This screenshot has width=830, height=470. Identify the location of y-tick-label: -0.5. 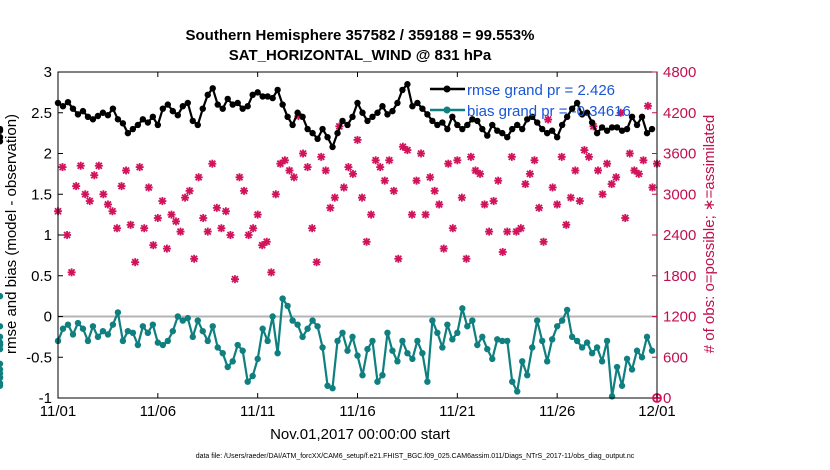
(39, 357).